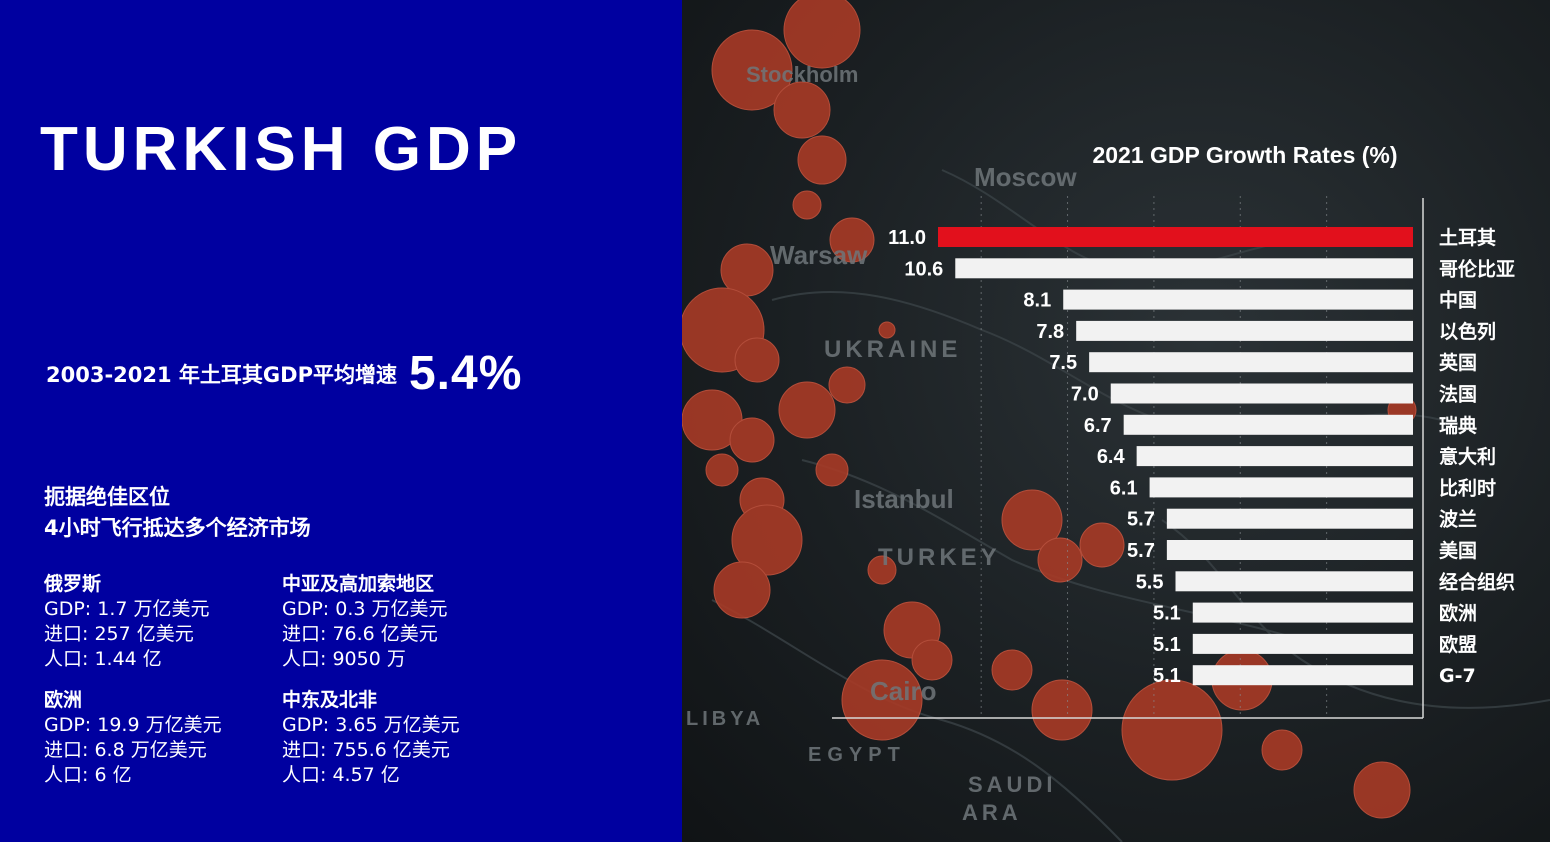  What do you see at coordinates (1245, 155) in the screenshot?
I see `chart-title: 2021 GDP Growth Rates (%)` at bounding box center [1245, 155].